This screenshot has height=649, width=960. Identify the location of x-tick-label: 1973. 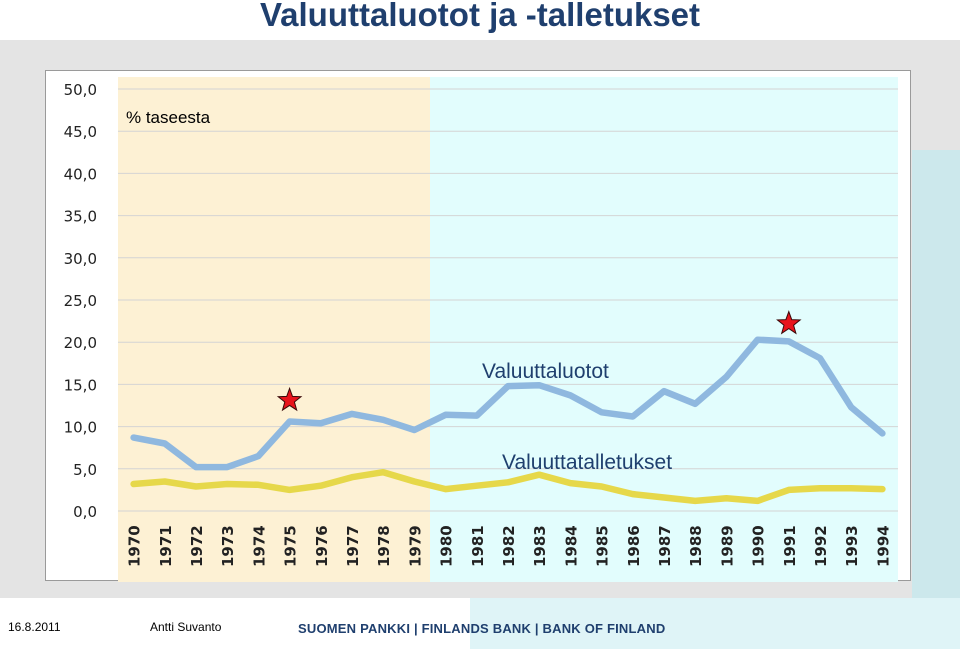
(228, 546).